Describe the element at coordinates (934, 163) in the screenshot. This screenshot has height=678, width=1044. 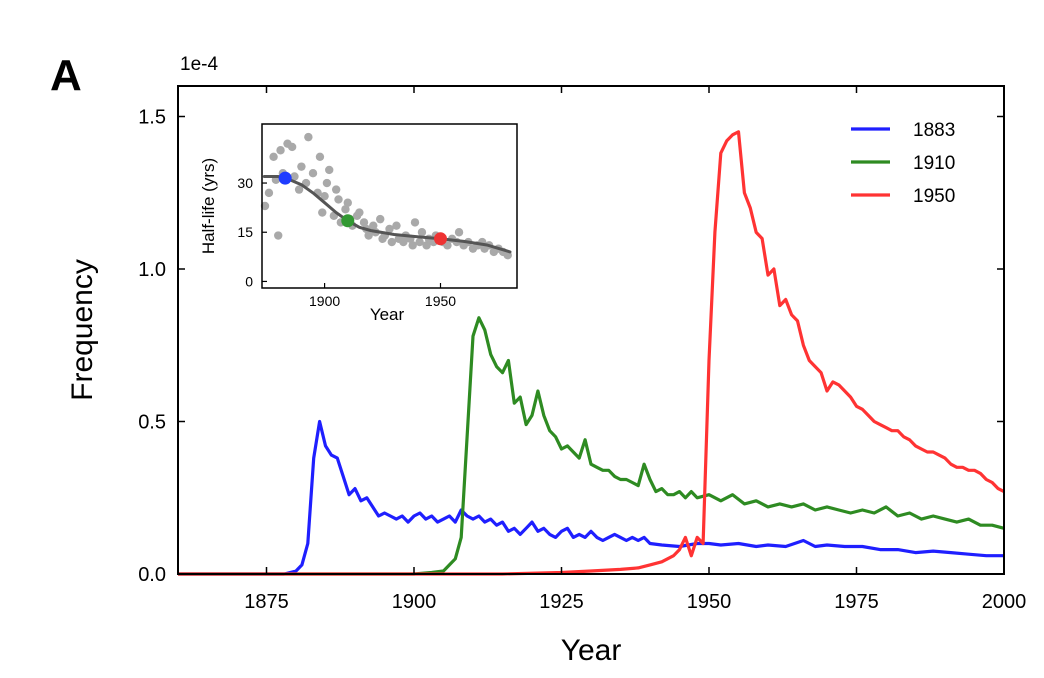
I see `legend-label: 1910` at that location.